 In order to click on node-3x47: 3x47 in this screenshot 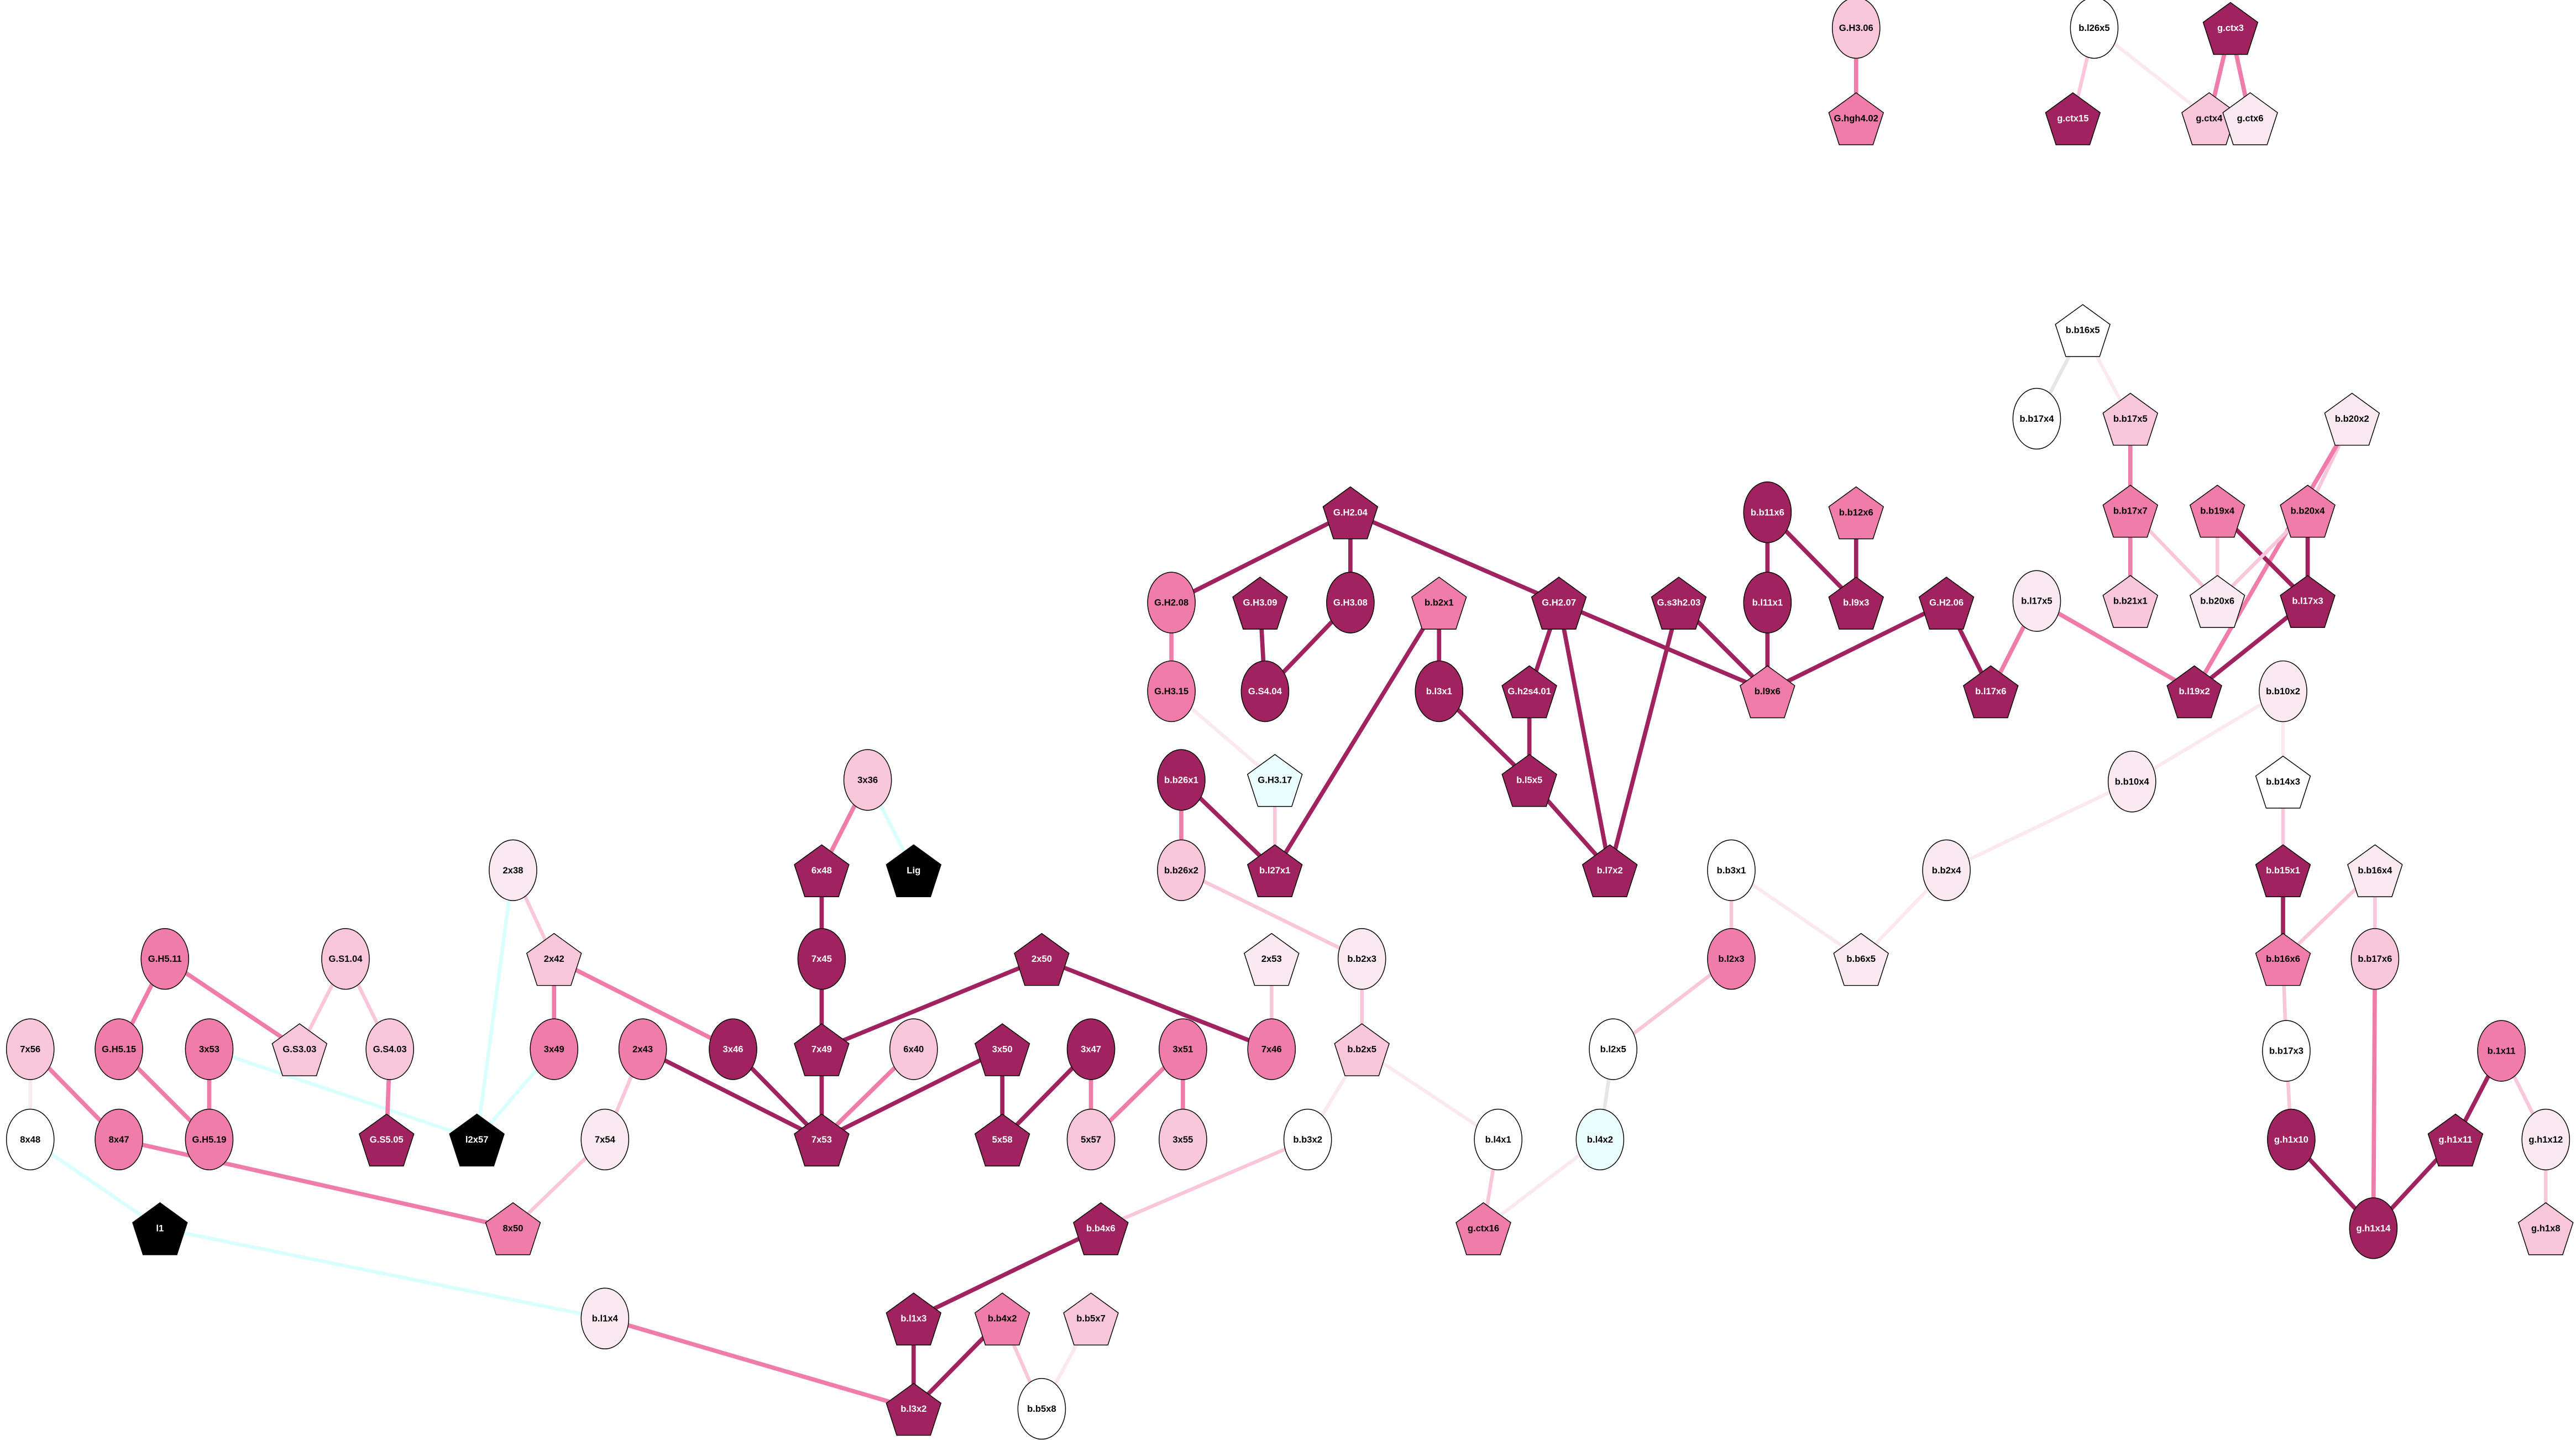, I will do `click(1091, 1049)`.